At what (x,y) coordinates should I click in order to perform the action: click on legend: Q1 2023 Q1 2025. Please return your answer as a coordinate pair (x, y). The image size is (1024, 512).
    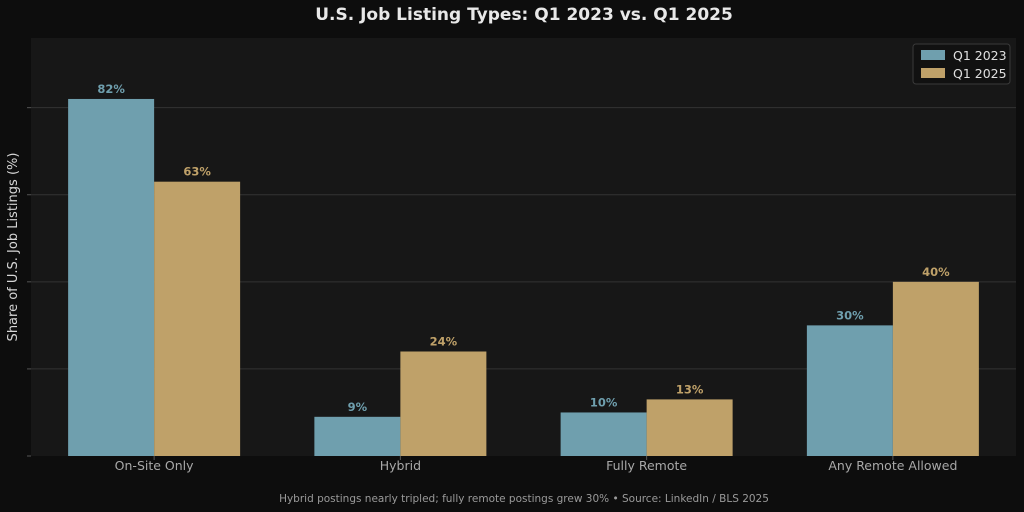
    Looking at the image, I should click on (961, 64).